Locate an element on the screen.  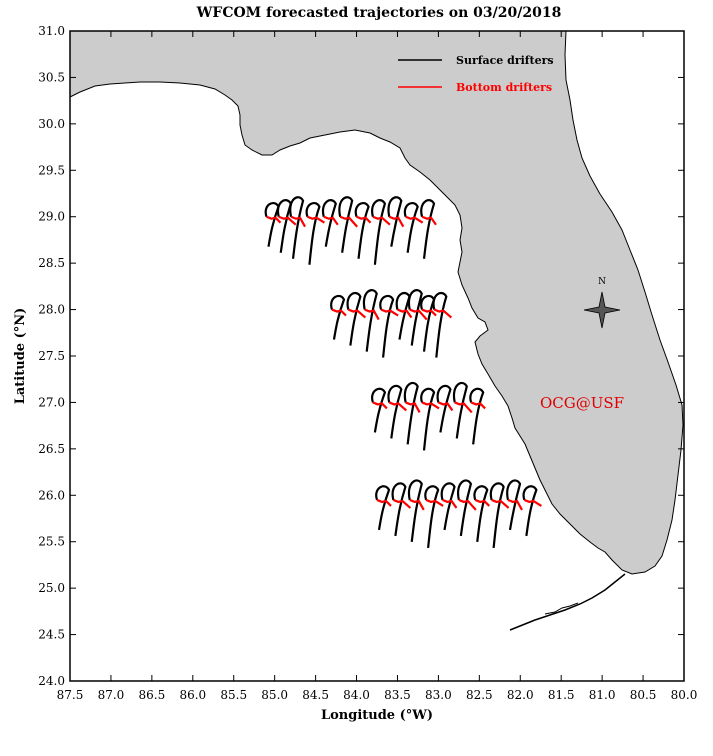
x-tick-label: 84.5 is located at coordinates (315, 695).